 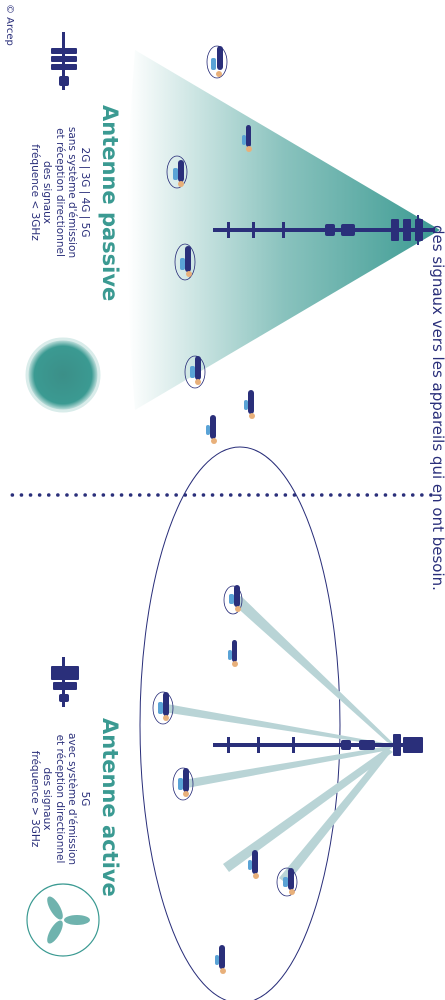 I want to click on active-title: Antenne active, so click(x=110, y=807).